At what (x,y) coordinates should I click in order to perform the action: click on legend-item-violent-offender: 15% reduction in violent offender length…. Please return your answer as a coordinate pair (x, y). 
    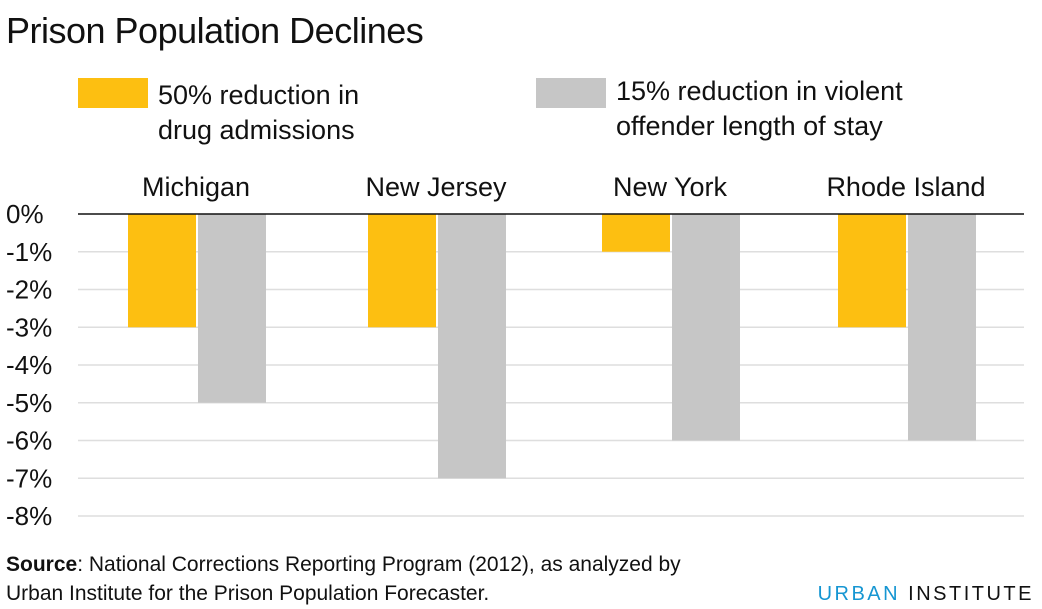
    Looking at the image, I should click on (719, 109).